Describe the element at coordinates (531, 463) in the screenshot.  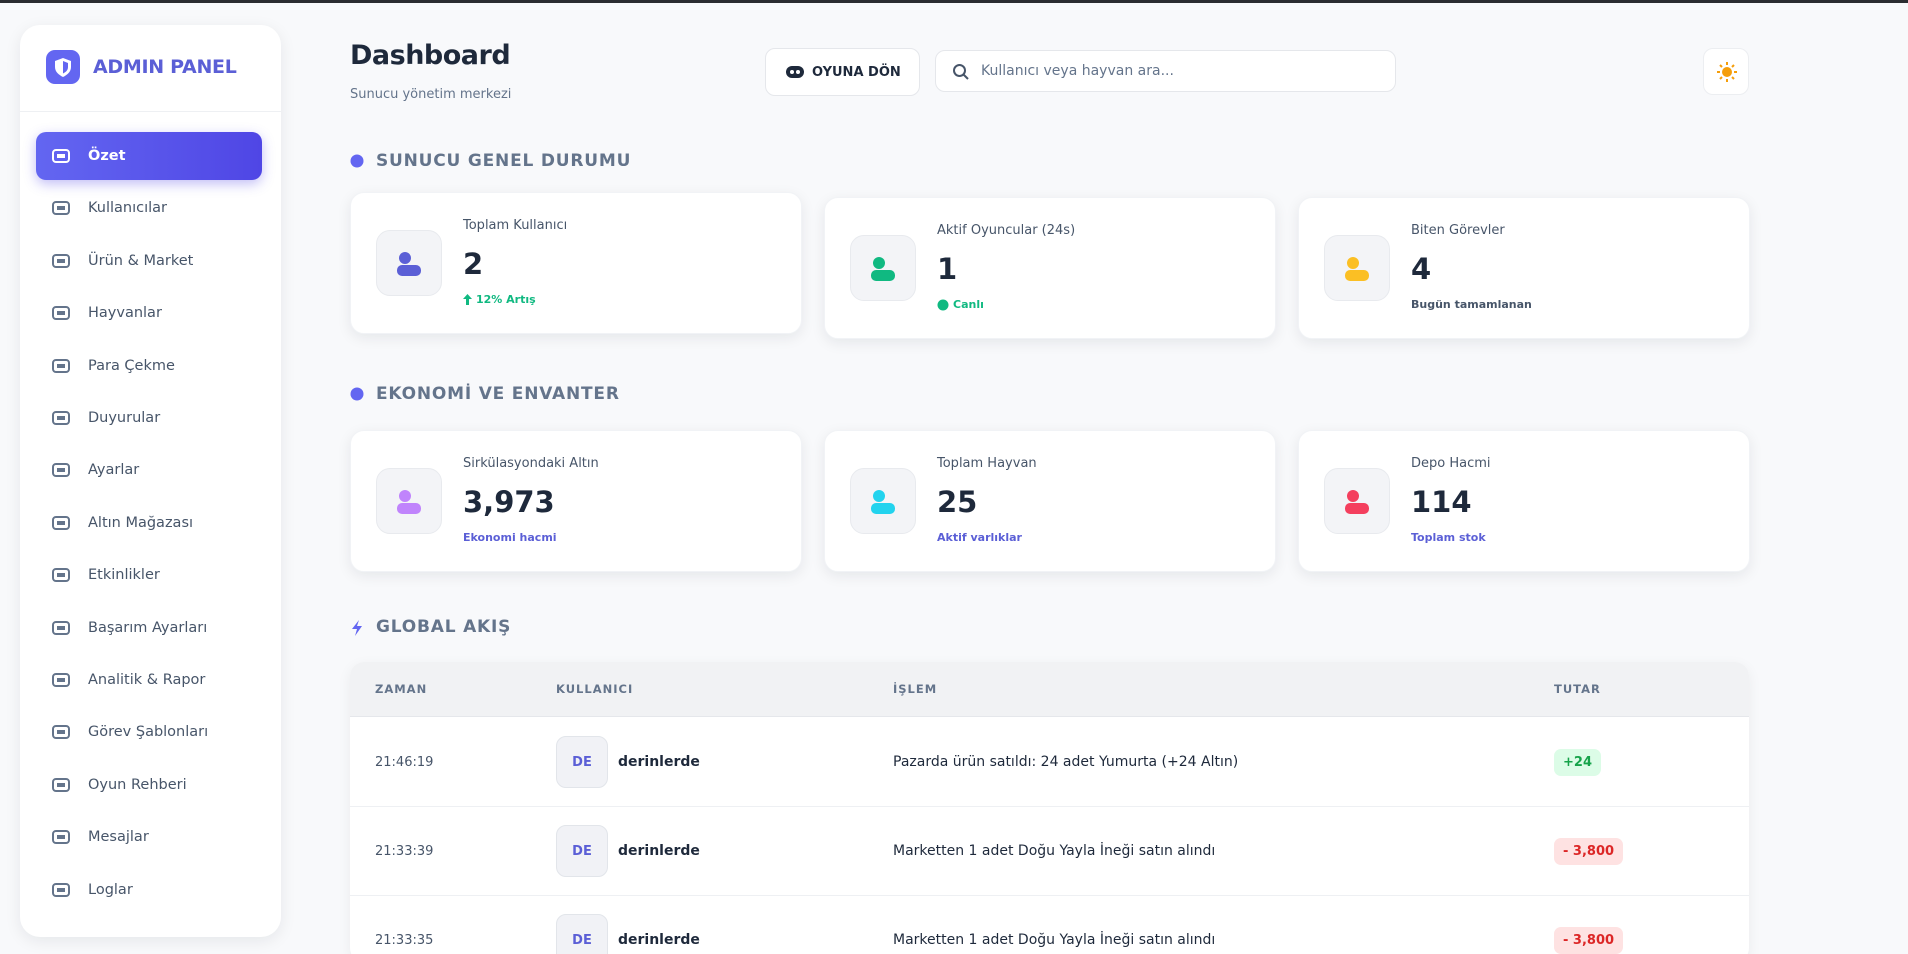
I see `card-label: Sirkülasyondaki Altın` at that location.